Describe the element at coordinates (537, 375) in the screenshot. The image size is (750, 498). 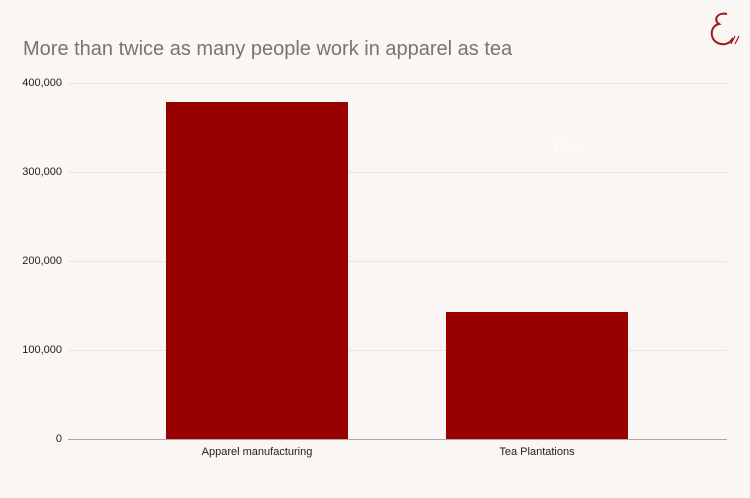
I see `bar-tea-plantations` at that location.